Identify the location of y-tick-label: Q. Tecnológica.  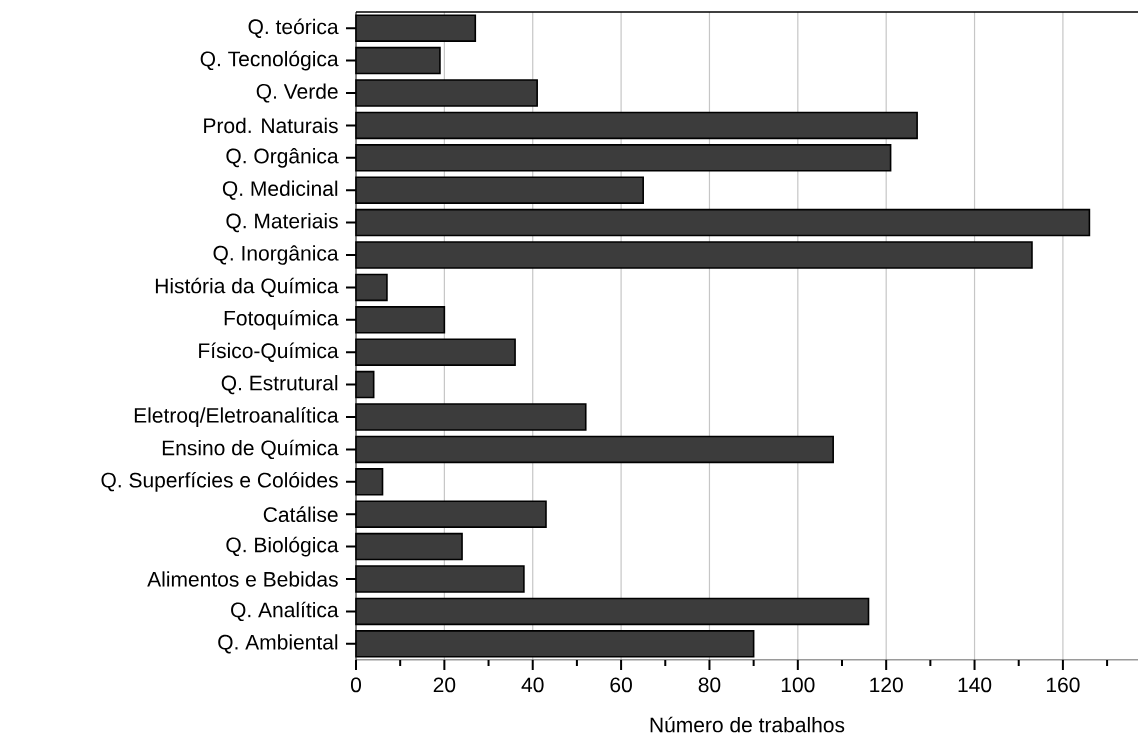
(269, 60).